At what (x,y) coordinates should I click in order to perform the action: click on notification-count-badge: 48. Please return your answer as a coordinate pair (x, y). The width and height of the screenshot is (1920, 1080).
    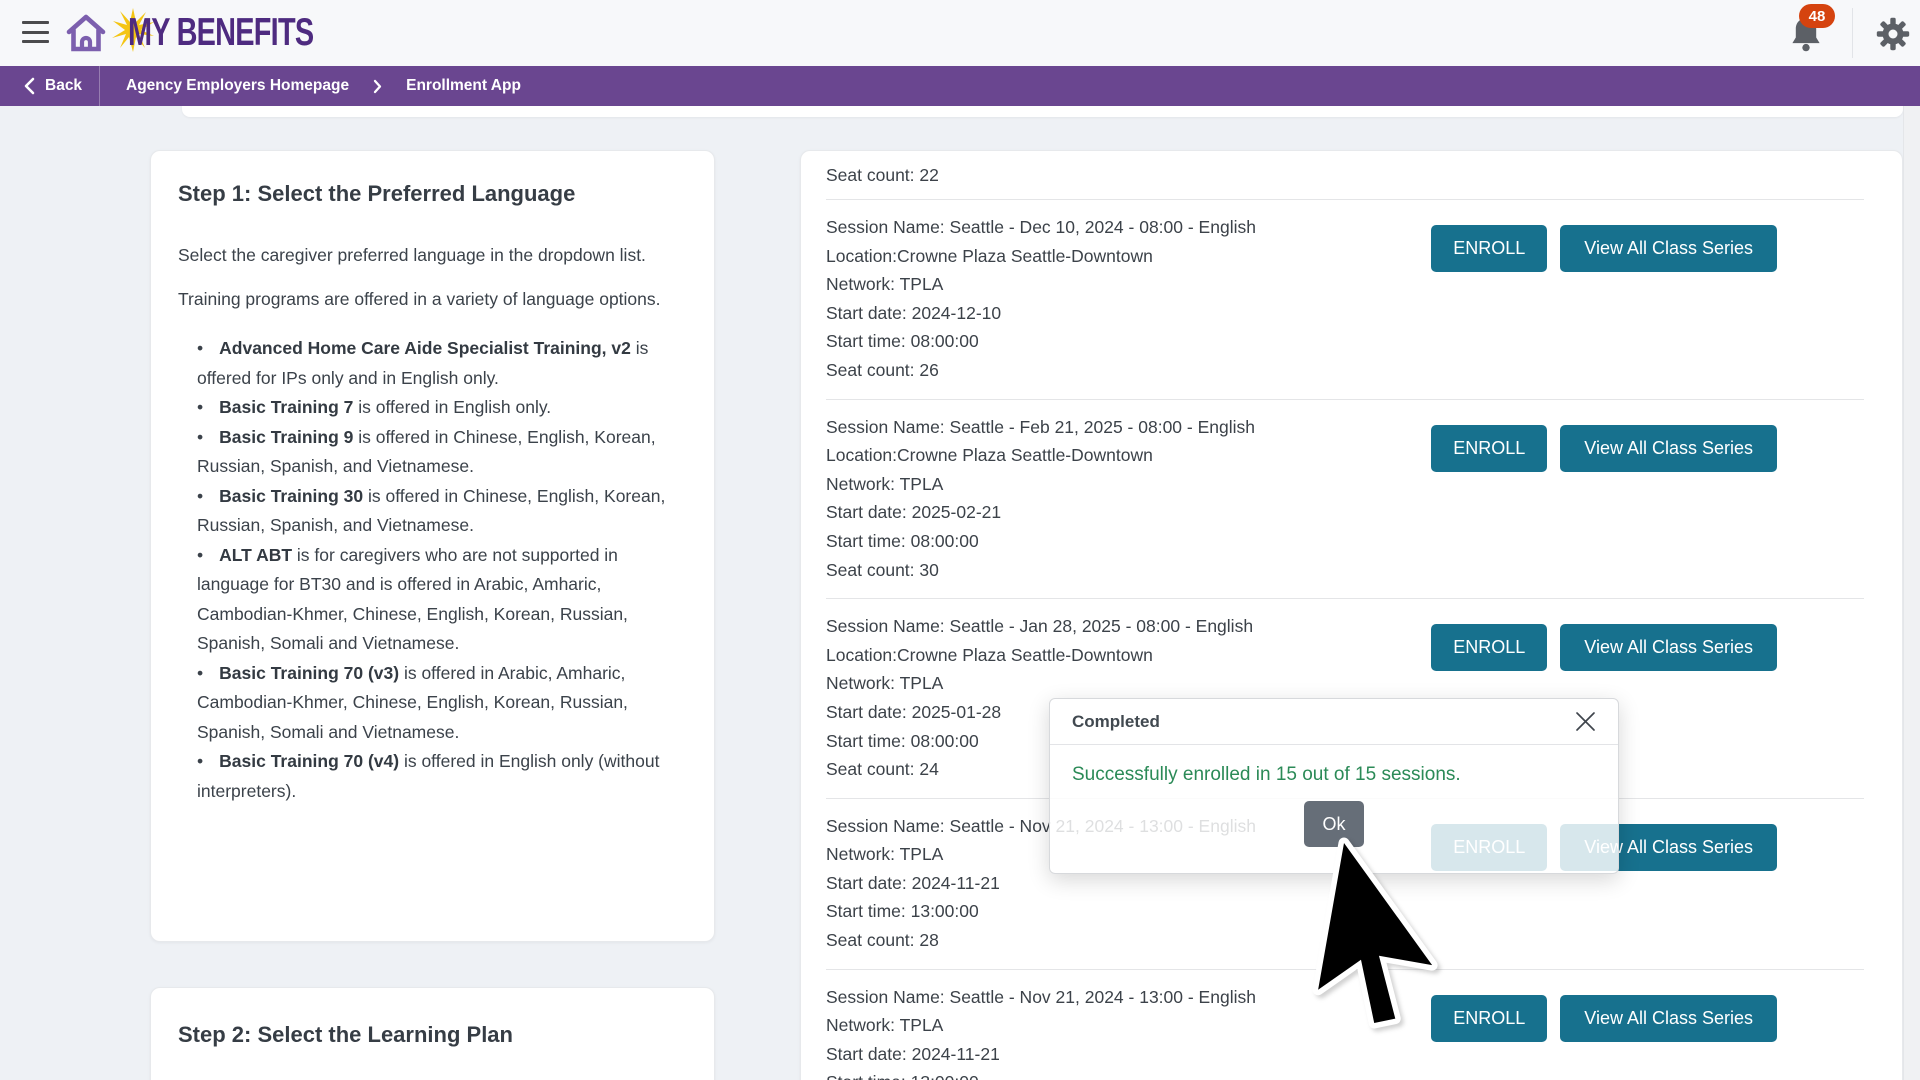
    Looking at the image, I should click on (1817, 16).